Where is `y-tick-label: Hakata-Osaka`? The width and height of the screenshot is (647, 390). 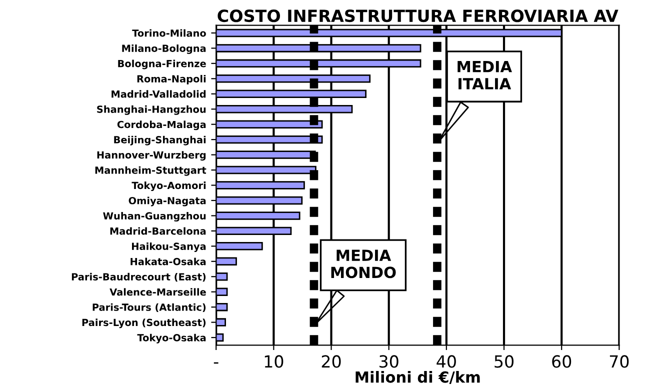 y-tick-label: Hakata-Osaka is located at coordinates (168, 262).